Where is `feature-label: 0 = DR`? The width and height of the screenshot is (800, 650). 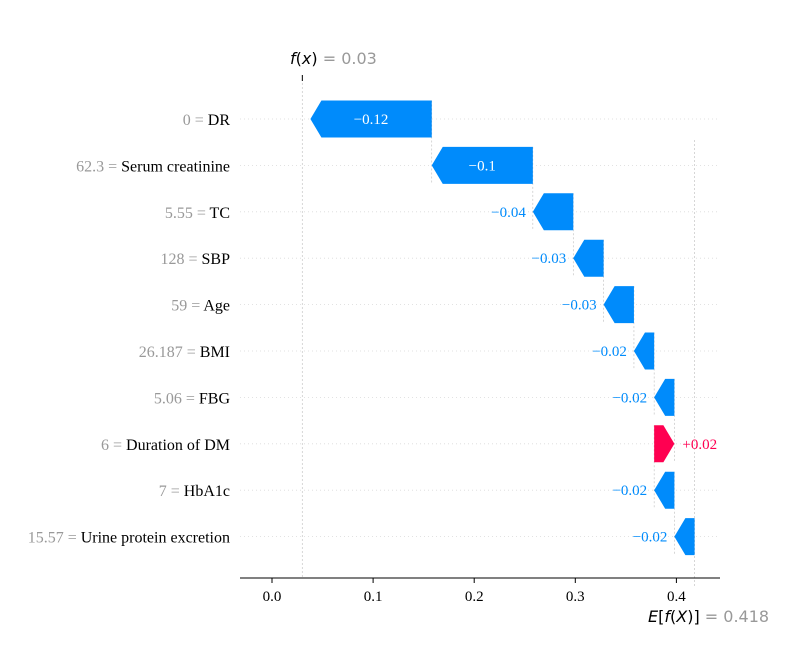
feature-label: 0 = DR is located at coordinates (207, 120).